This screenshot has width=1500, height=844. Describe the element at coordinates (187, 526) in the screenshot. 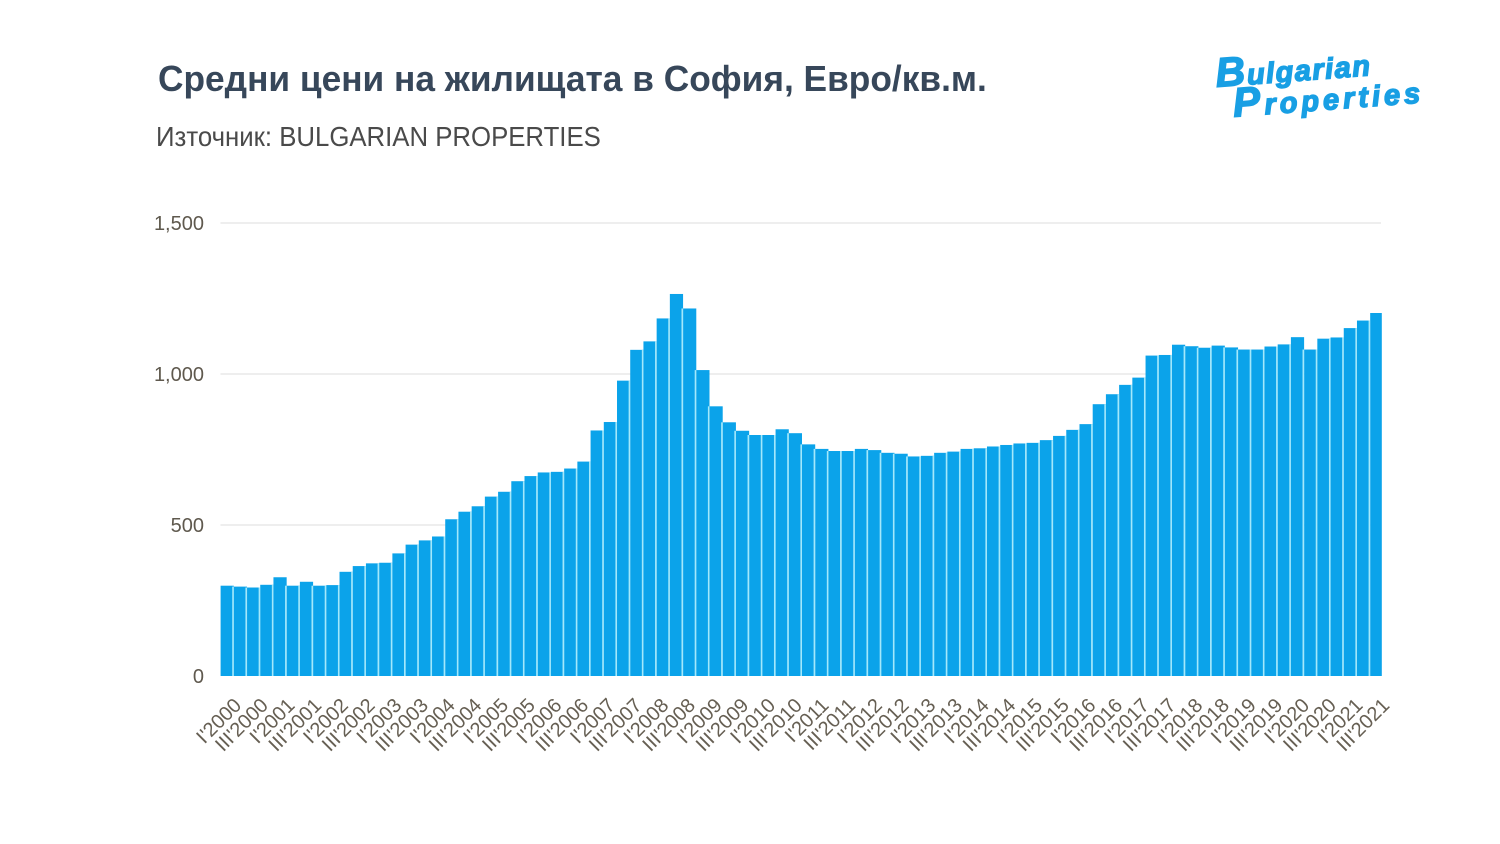

I see `svg-text: 500` at that location.